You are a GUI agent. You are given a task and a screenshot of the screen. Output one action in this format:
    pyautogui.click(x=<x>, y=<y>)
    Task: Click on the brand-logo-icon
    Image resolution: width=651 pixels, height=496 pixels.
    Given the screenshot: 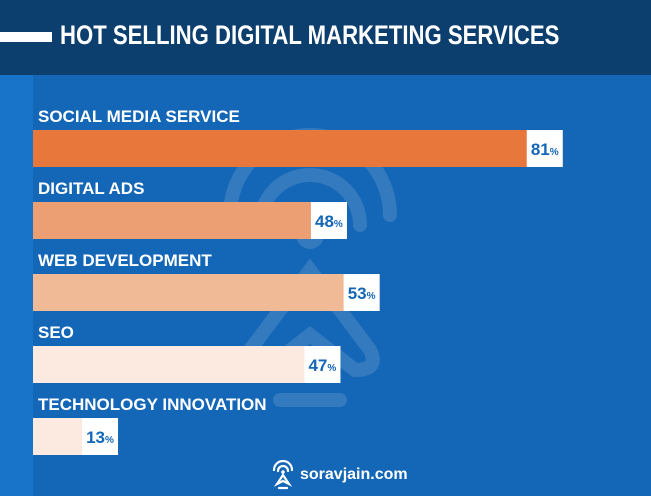 What is the action you would take?
    pyautogui.click(x=283, y=475)
    